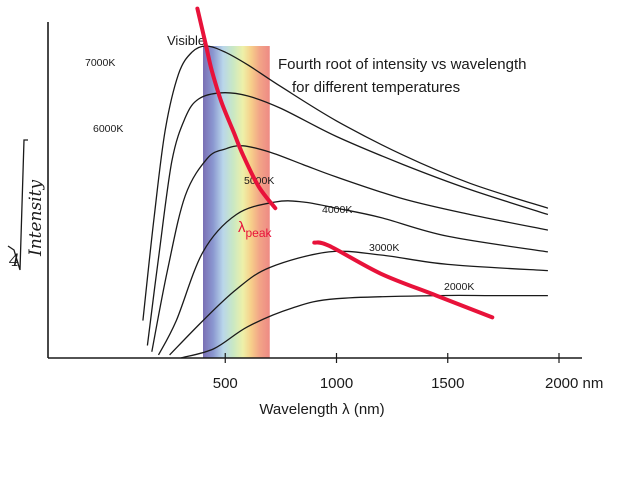  I want to click on peak-label-subscript: peak, so click(259, 233).